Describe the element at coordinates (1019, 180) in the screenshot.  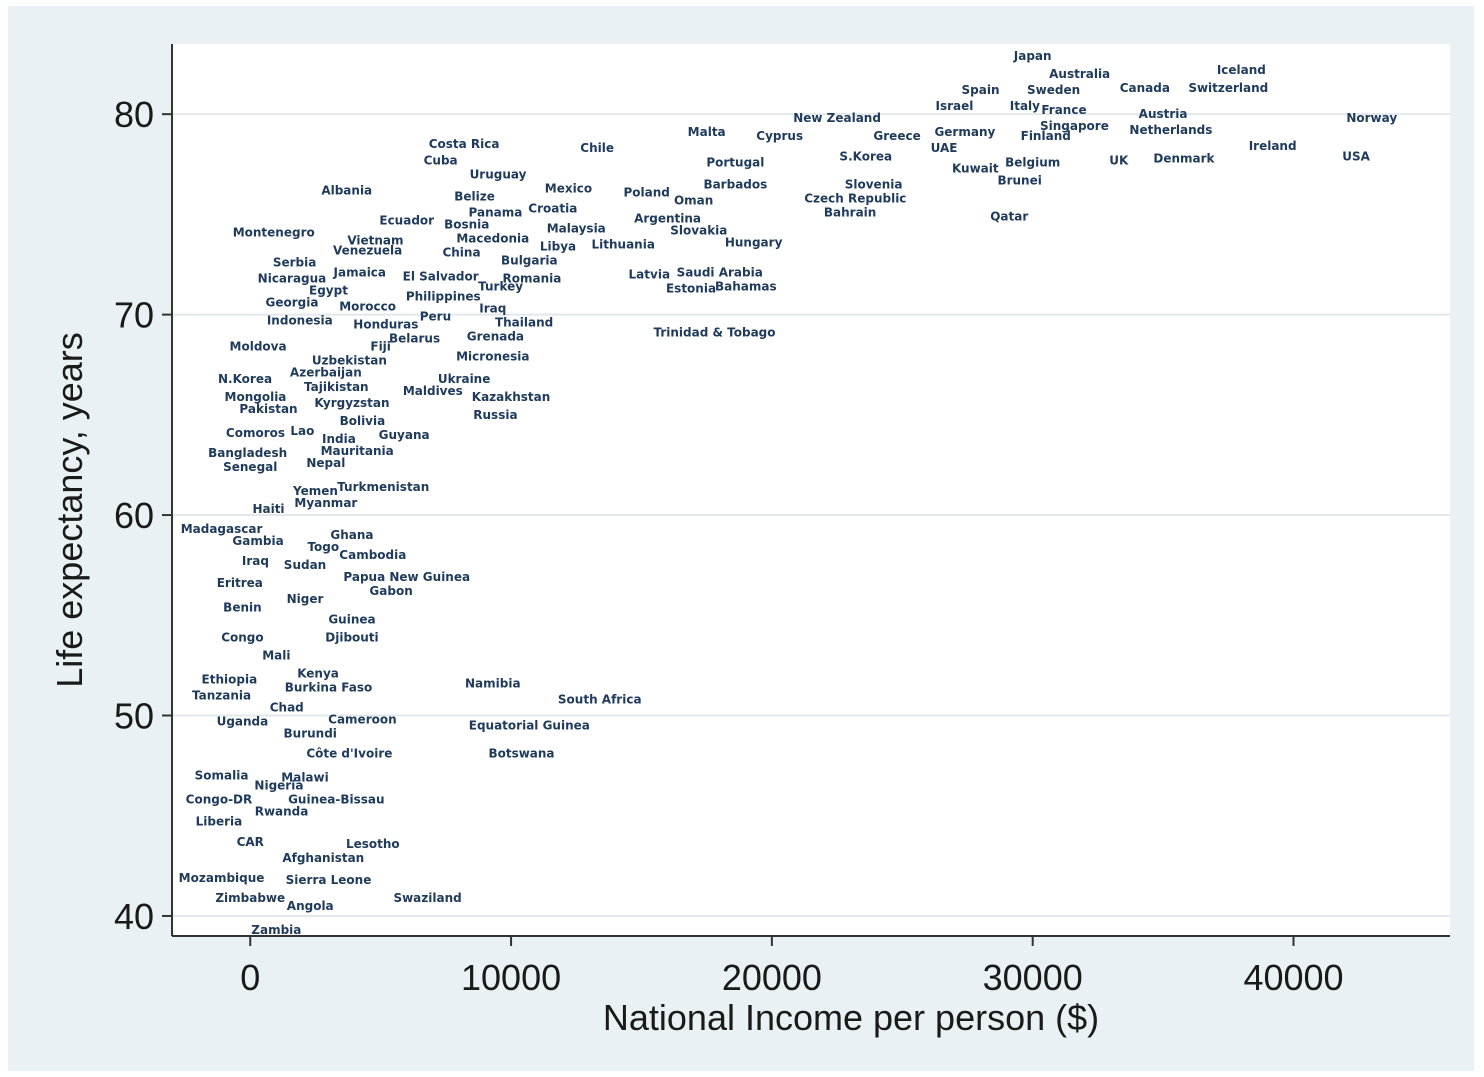
I see `point-label: Brunei` at that location.